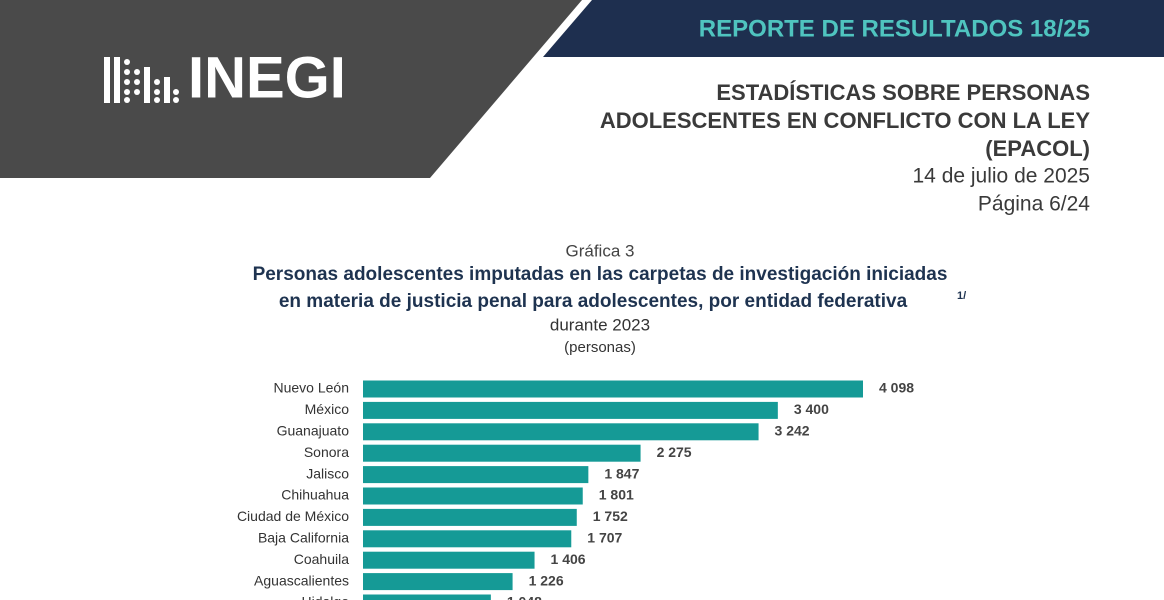 The height and width of the screenshot is (600, 1164). Describe the element at coordinates (293, 516) in the screenshot. I see `category-label: Ciudad de México` at that location.